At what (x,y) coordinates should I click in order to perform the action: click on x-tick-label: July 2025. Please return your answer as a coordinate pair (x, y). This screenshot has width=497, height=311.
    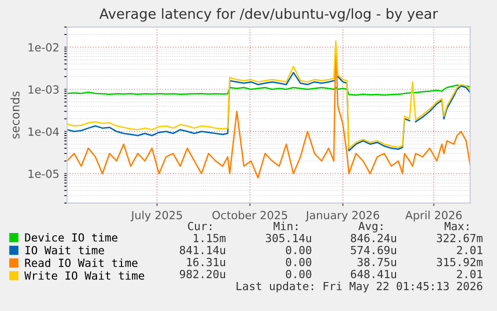
    Looking at the image, I should click on (156, 216).